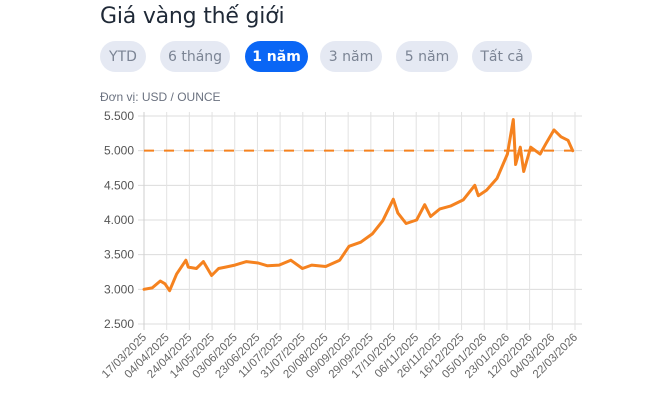 The height and width of the screenshot is (404, 660). I want to click on y-tick-label: 4.000, so click(119, 220).